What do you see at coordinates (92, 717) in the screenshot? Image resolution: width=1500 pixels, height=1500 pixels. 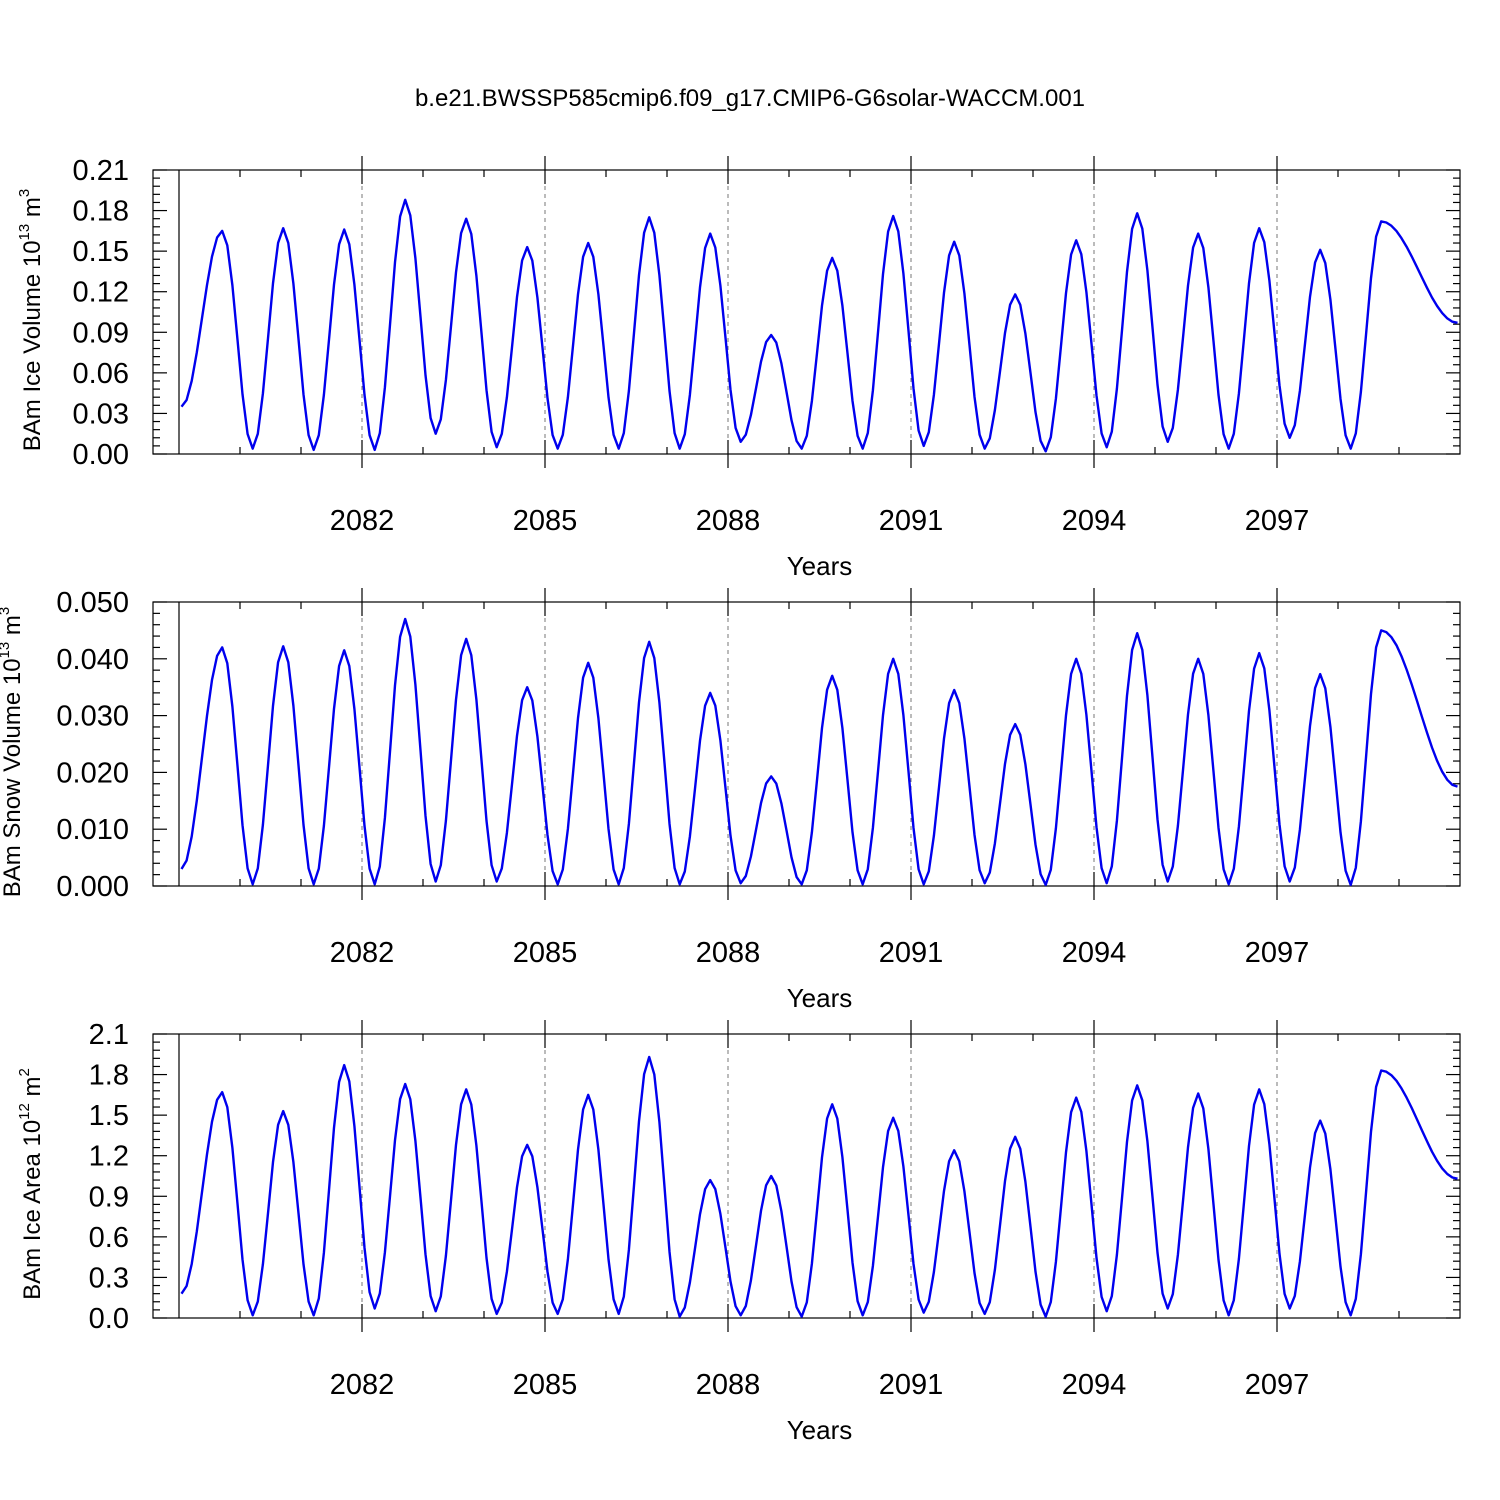 I see `y-tick-label: 0.030` at bounding box center [92, 717].